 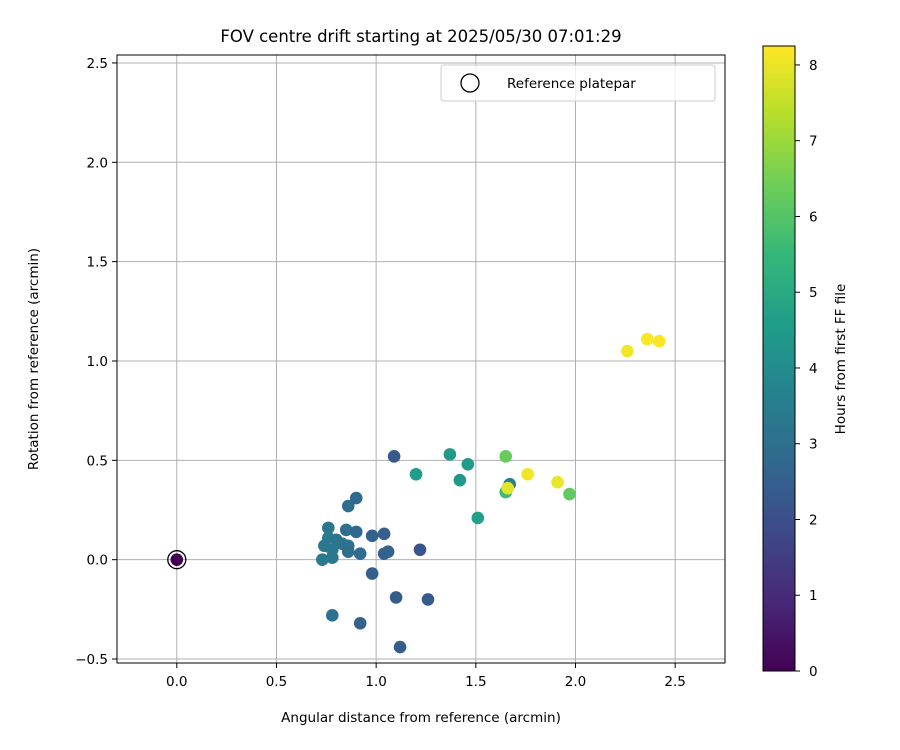 I want to click on colorbar-tick-label: 3, so click(x=813, y=445).